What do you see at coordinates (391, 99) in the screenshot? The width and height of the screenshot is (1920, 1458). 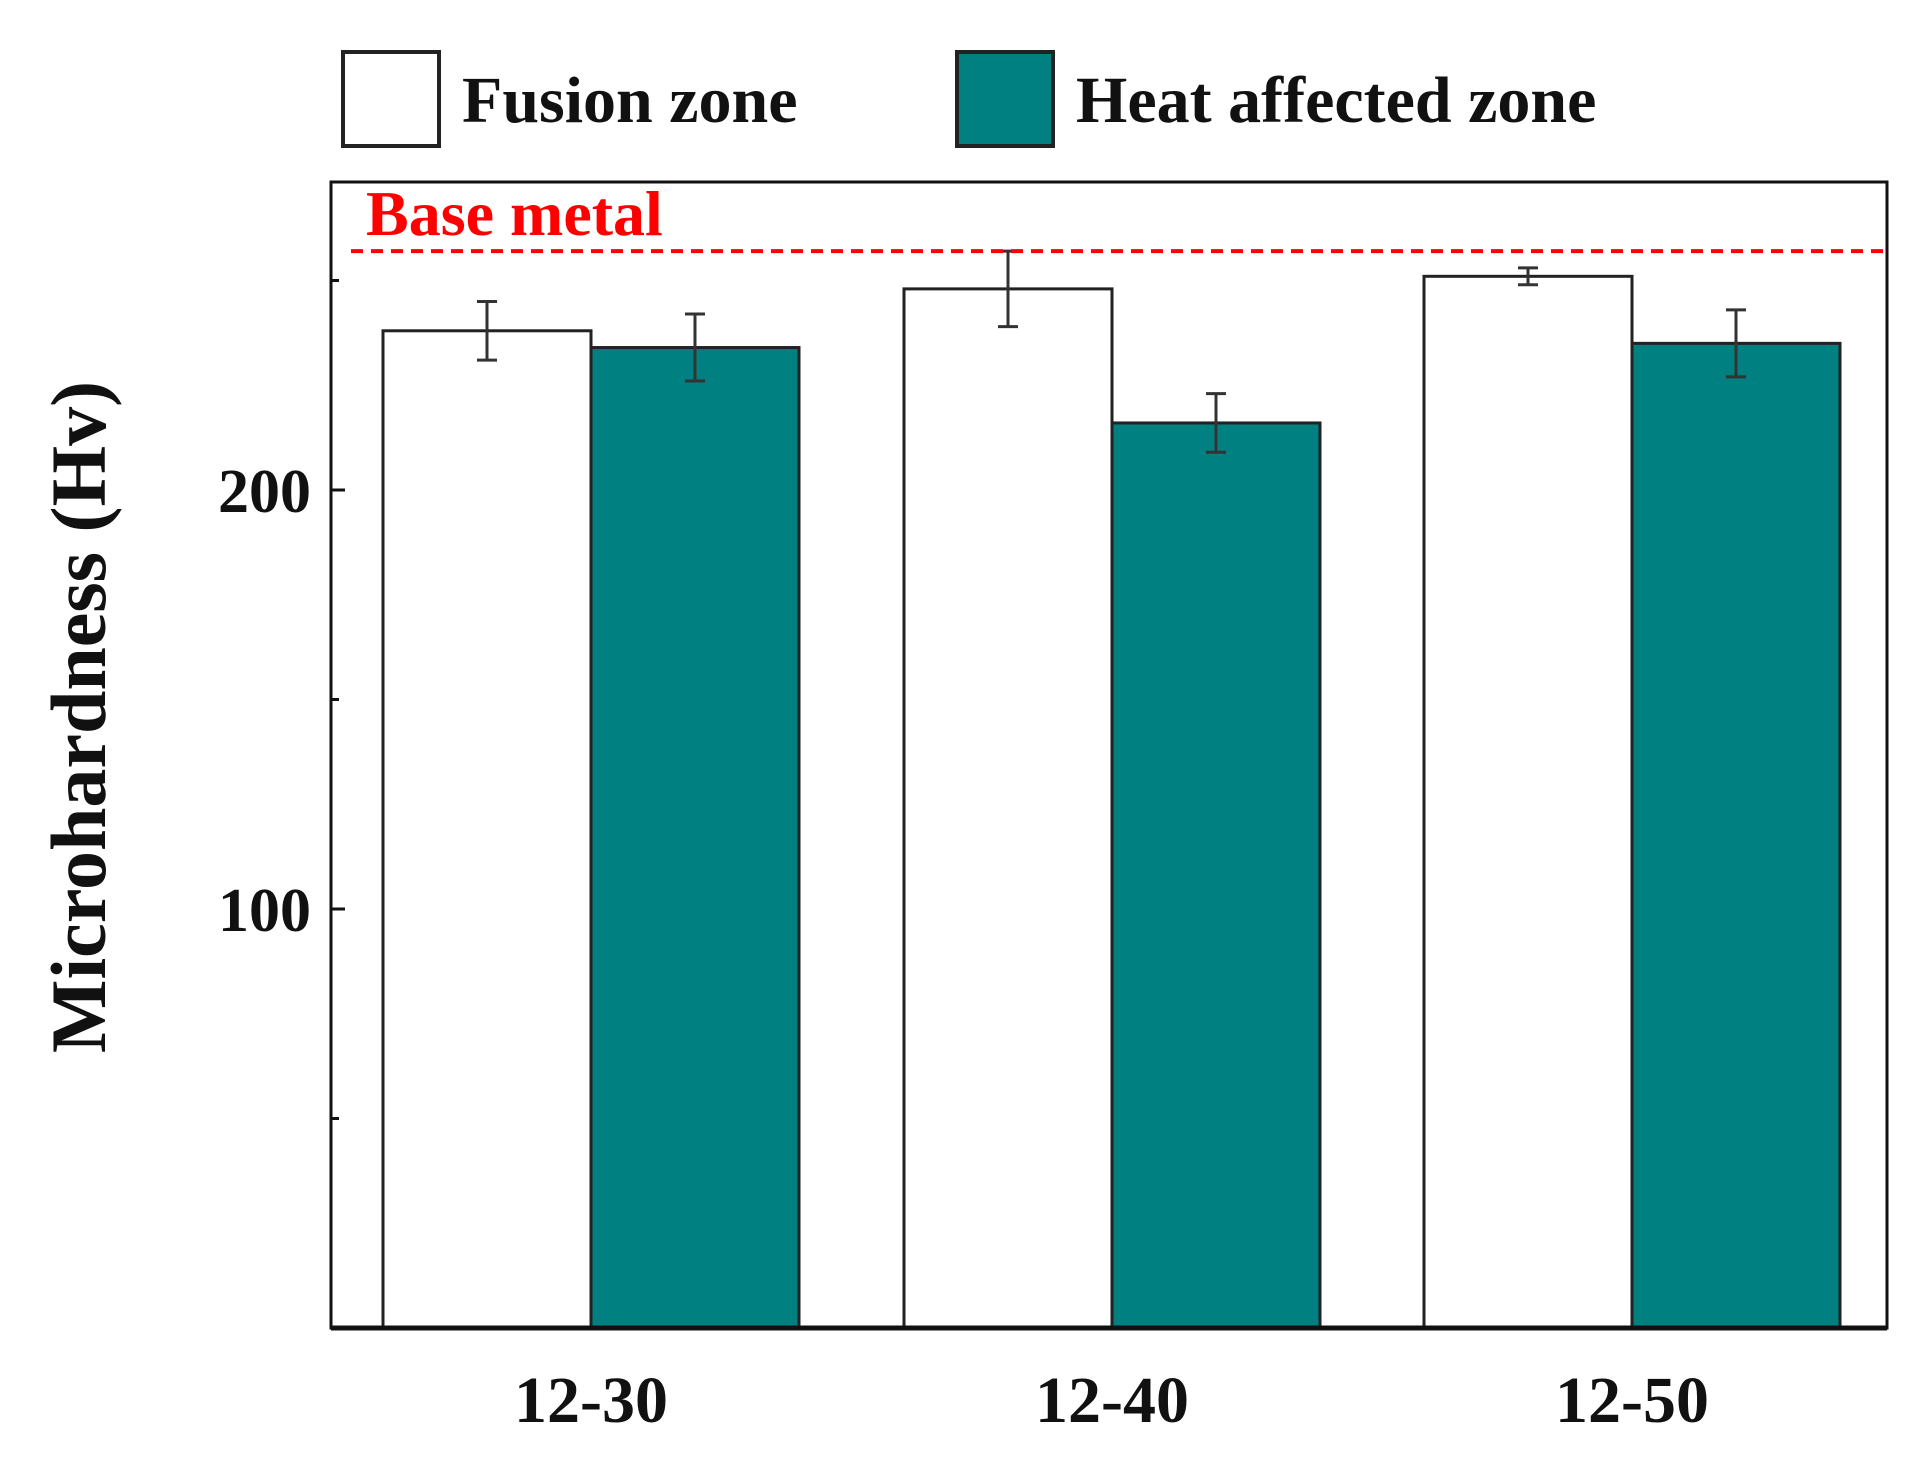 I see `legend-swatch-fusion-zone` at bounding box center [391, 99].